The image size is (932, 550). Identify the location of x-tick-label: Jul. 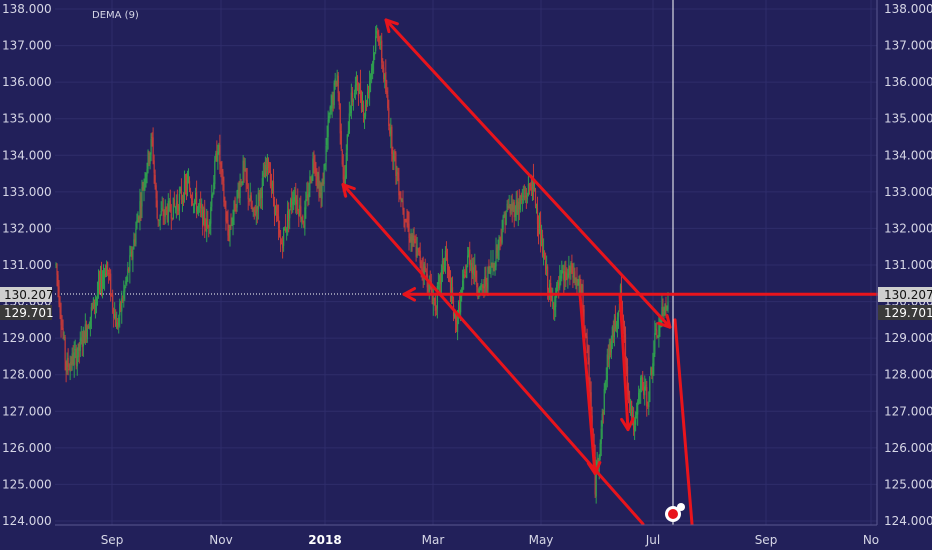
(652, 540).